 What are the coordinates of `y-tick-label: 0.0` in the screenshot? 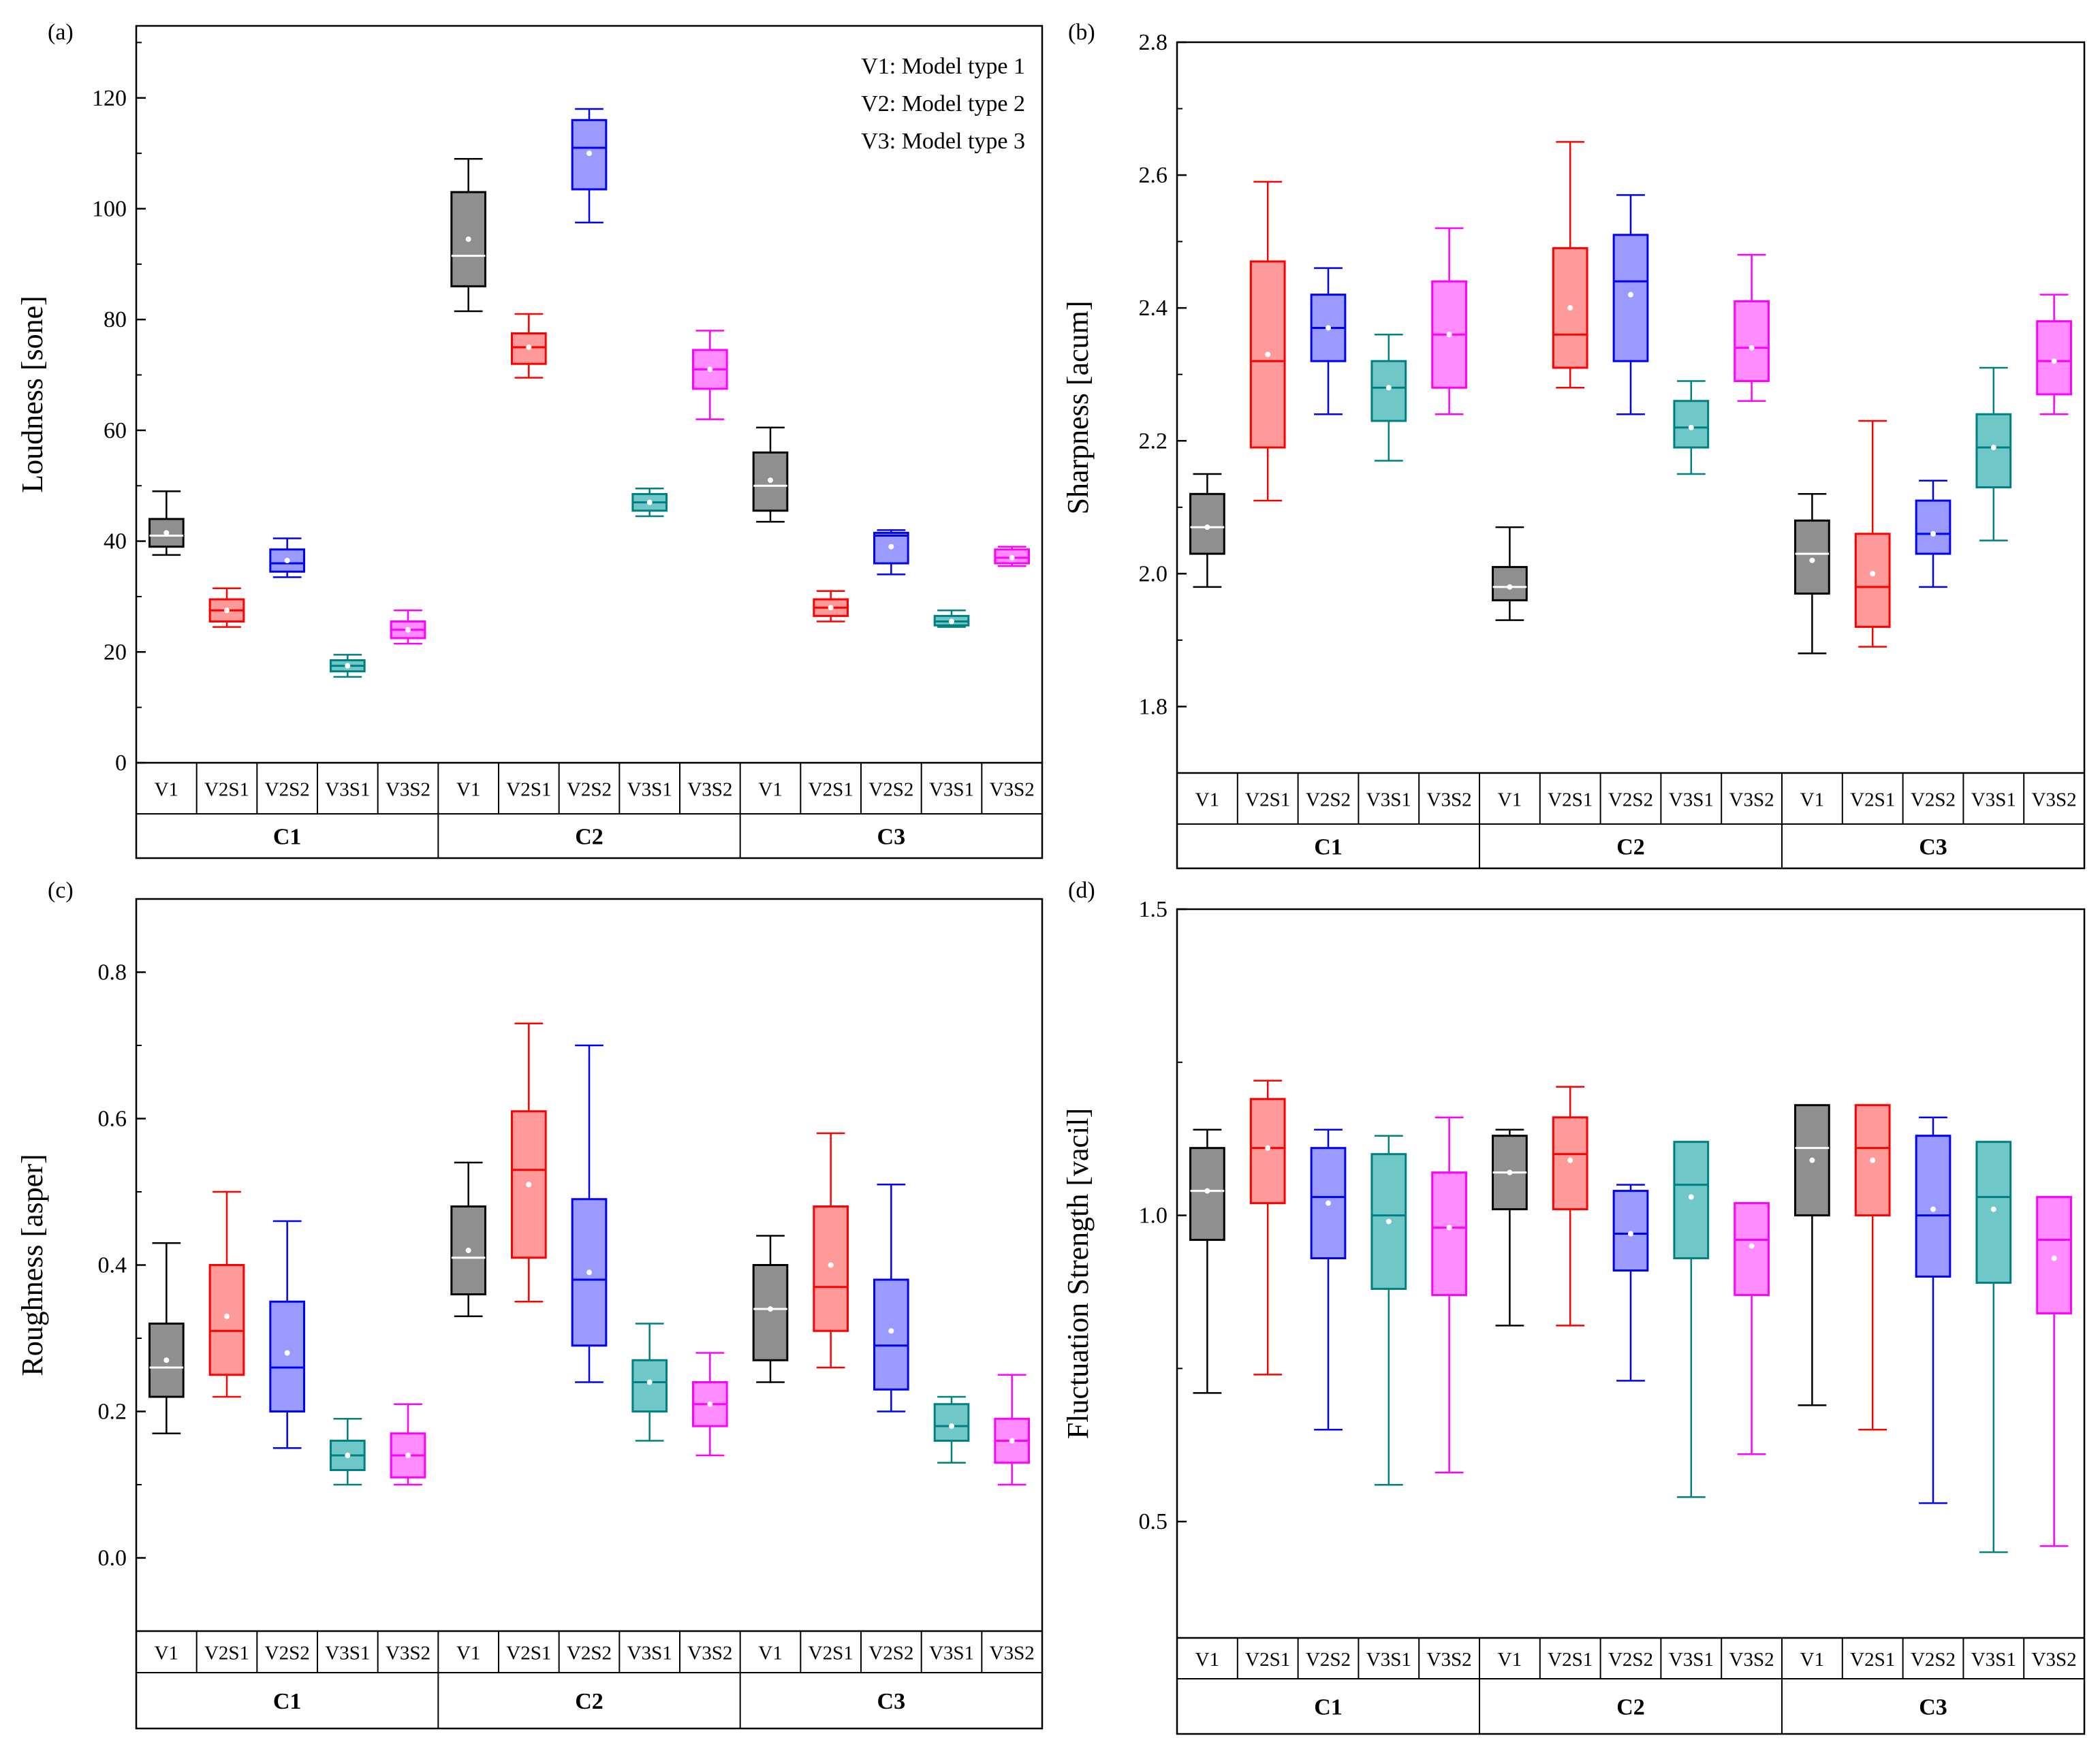 It's located at (112, 1558).